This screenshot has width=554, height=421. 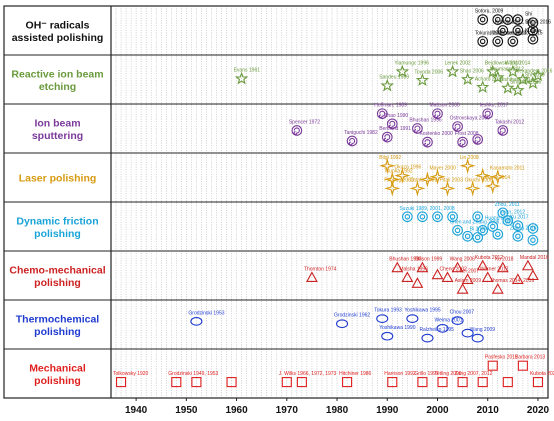 What do you see at coordinates (504, 260) in the screenshot?
I see `point-annotation: Xu 2018` at bounding box center [504, 260].